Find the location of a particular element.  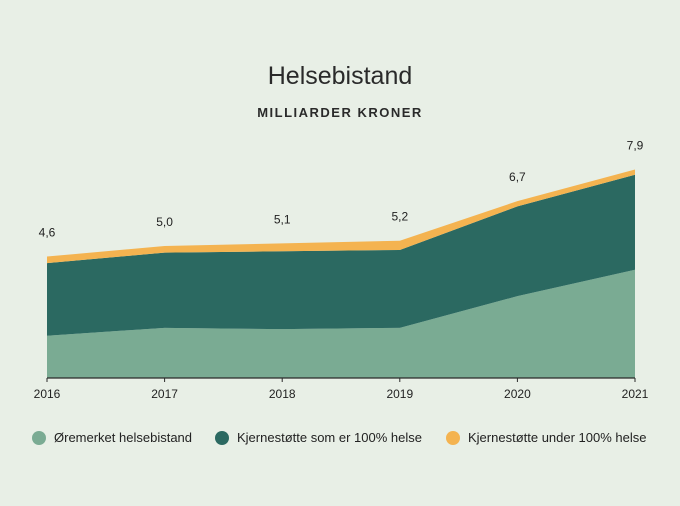

total-data-label: 5,2 is located at coordinates (399, 217).